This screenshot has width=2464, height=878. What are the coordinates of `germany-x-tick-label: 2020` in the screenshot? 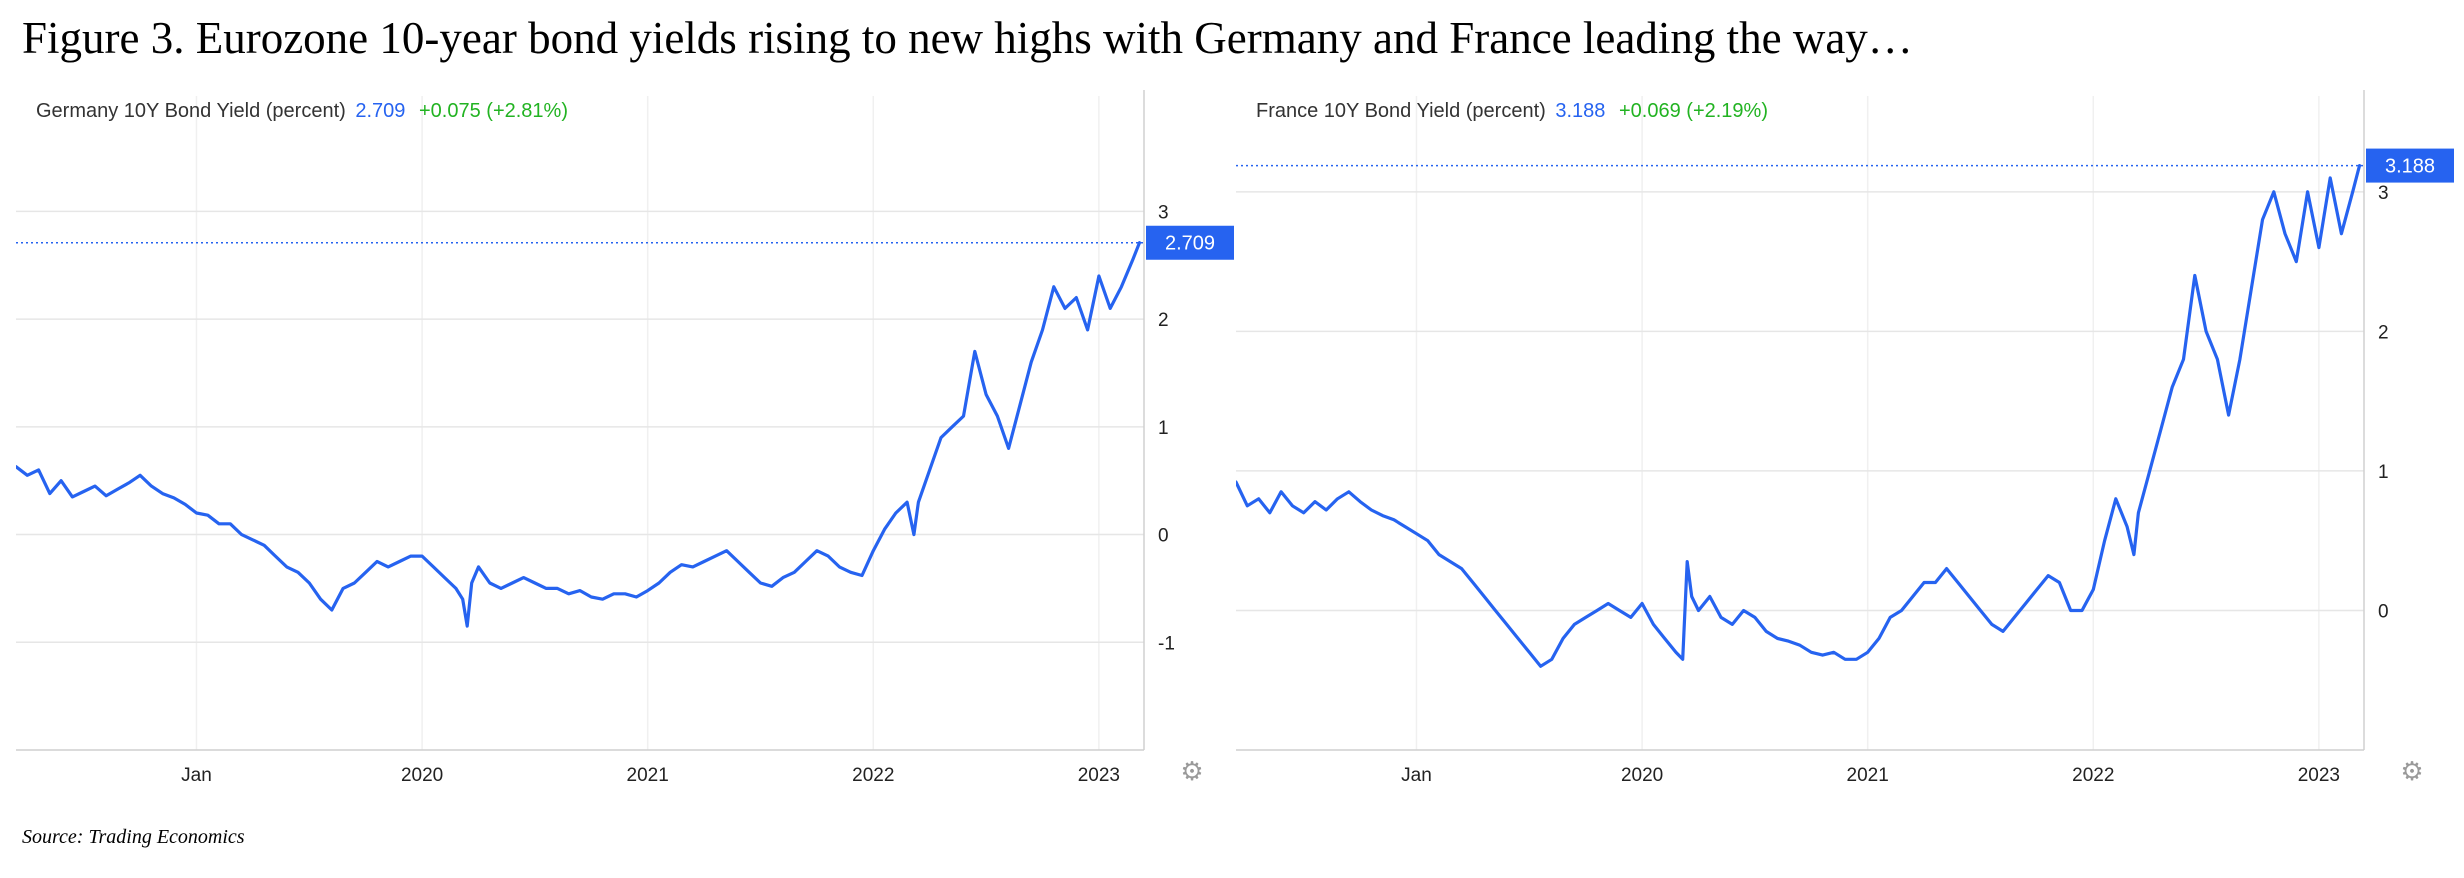 It's located at (422, 775).